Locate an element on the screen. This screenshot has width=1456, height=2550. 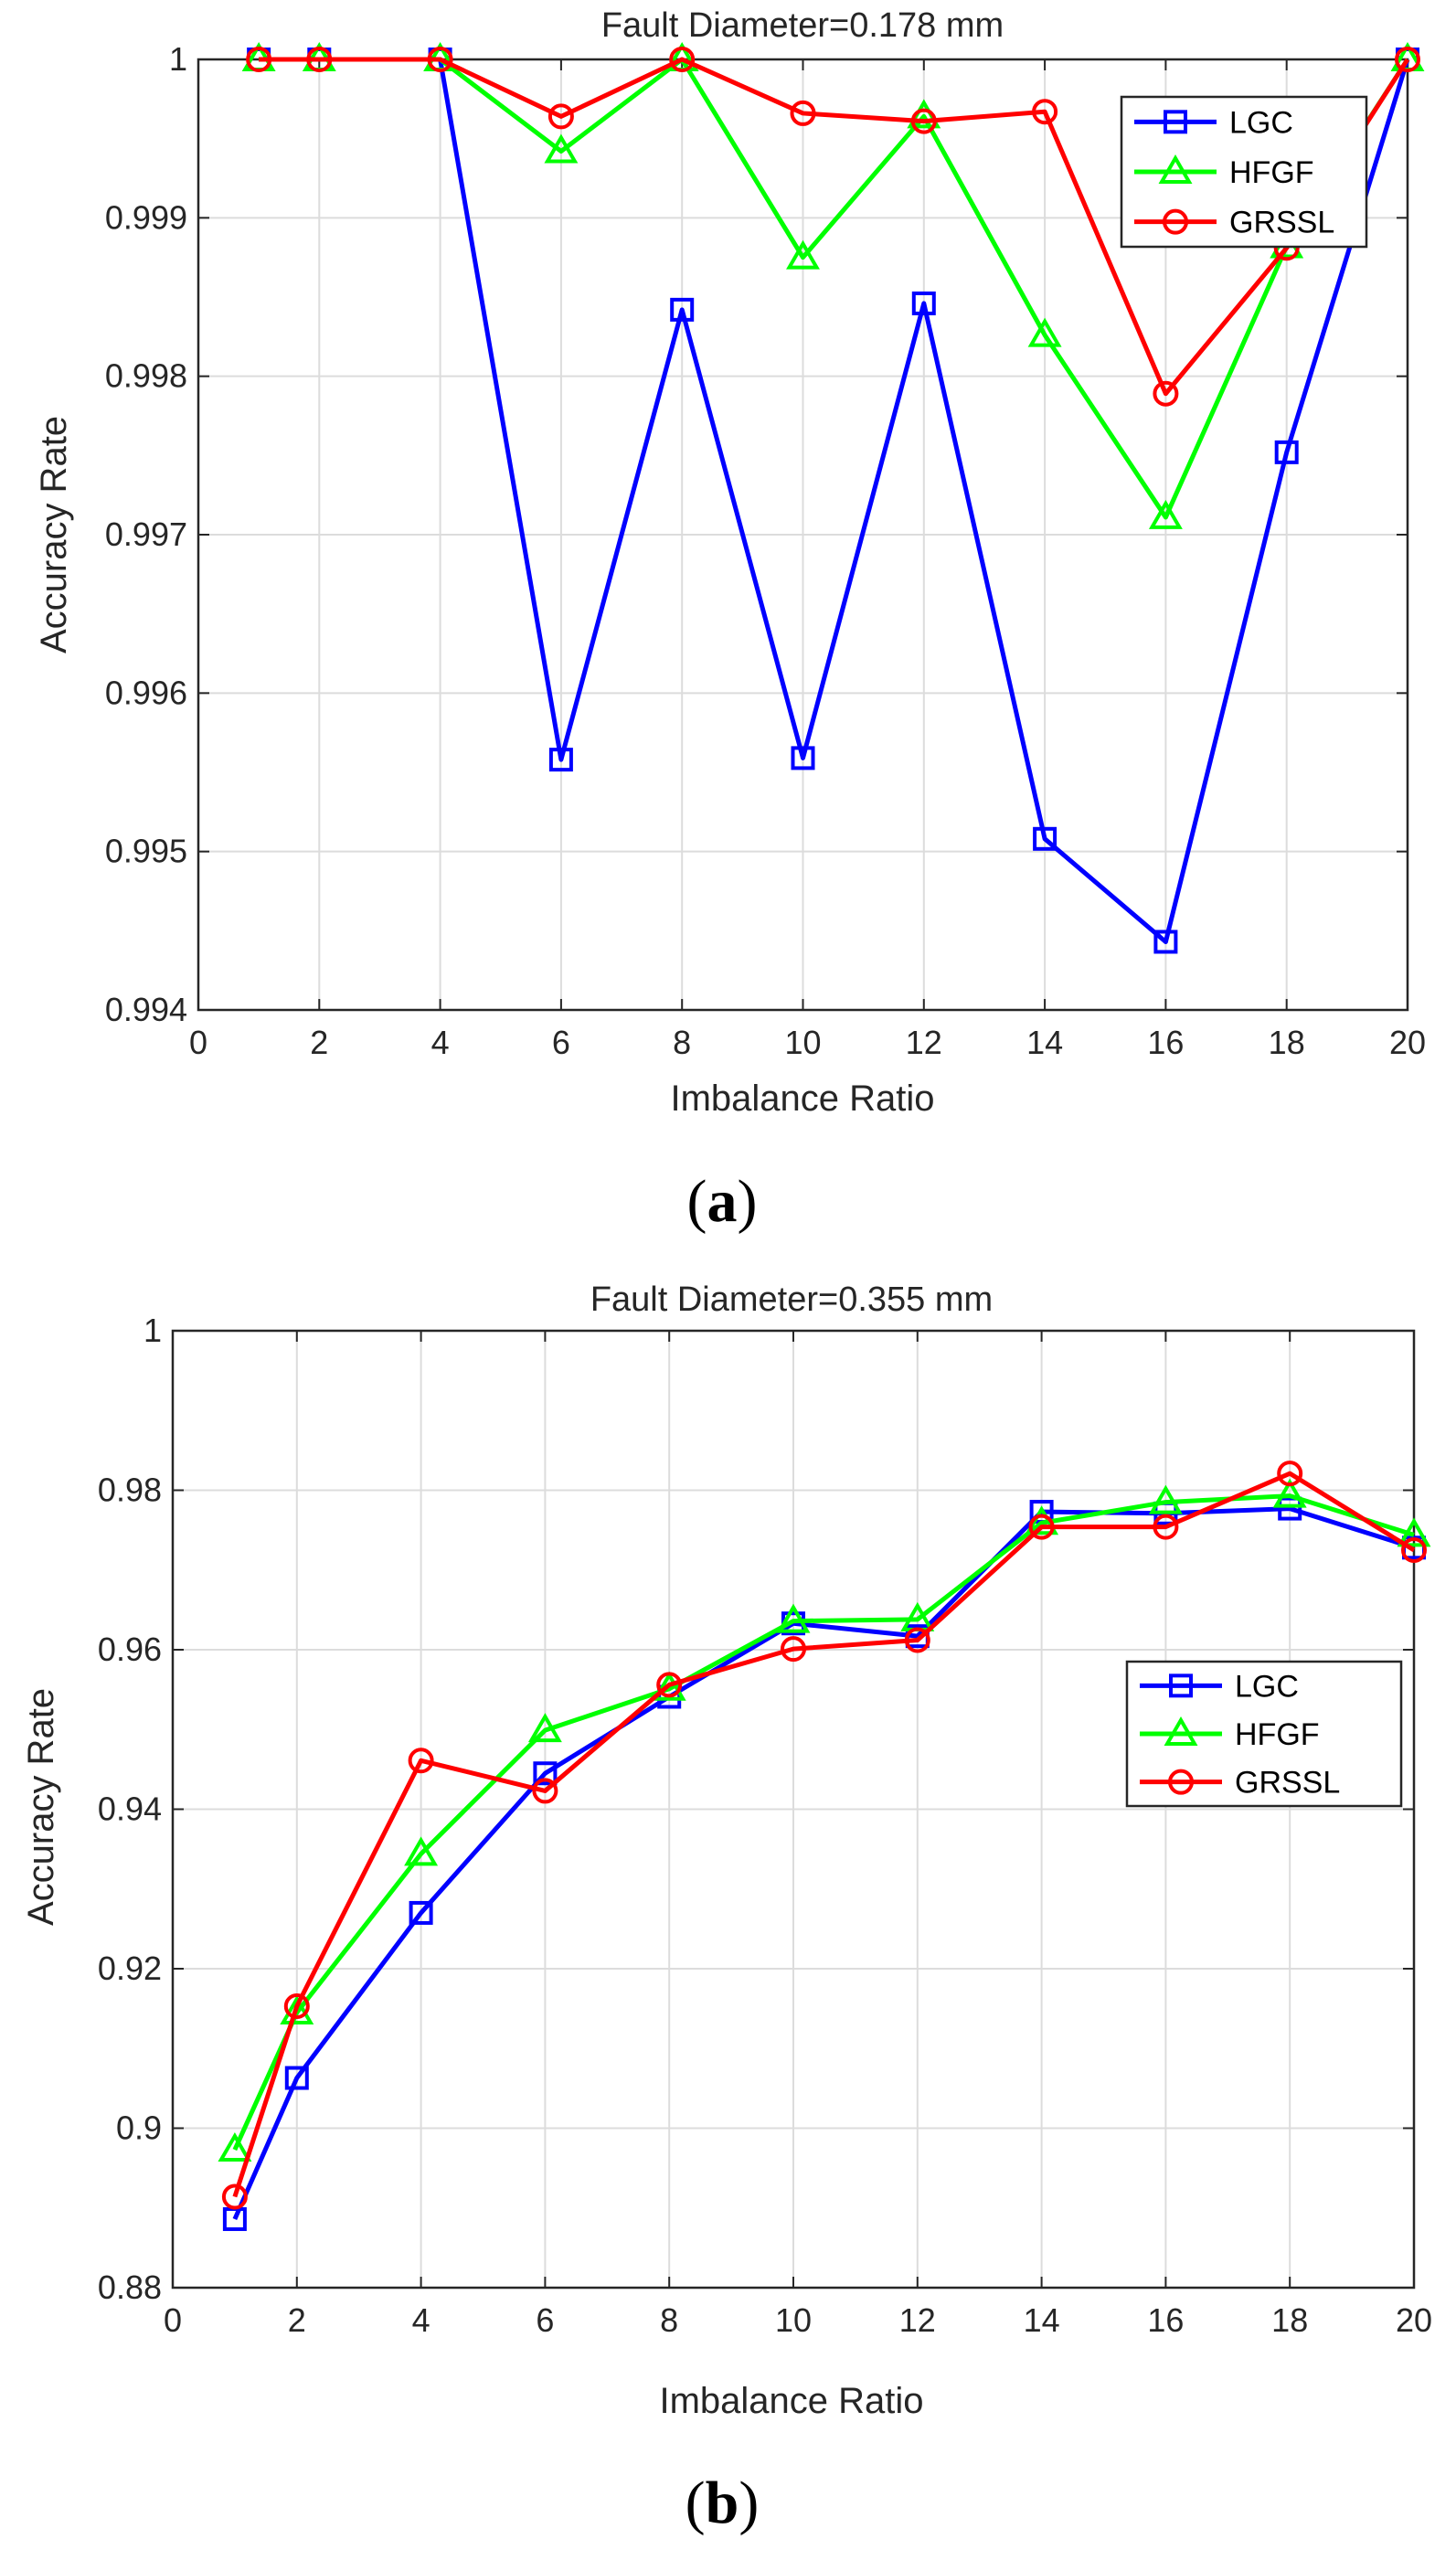
y-tick-label: 0.996 is located at coordinates (146, 692).